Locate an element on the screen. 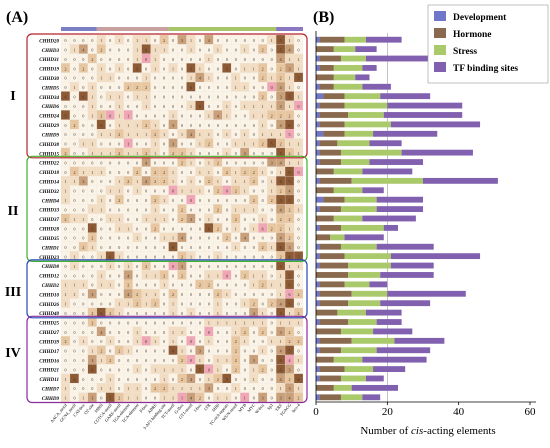 This screenshot has width=550, height=448. gene-label: CHHD7 is located at coordinates (51, 390).